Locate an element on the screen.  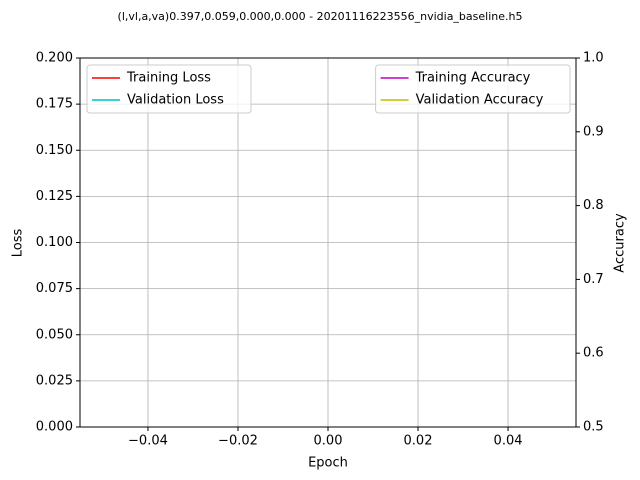
y2-tick-label: 0.9 is located at coordinates (593, 131).